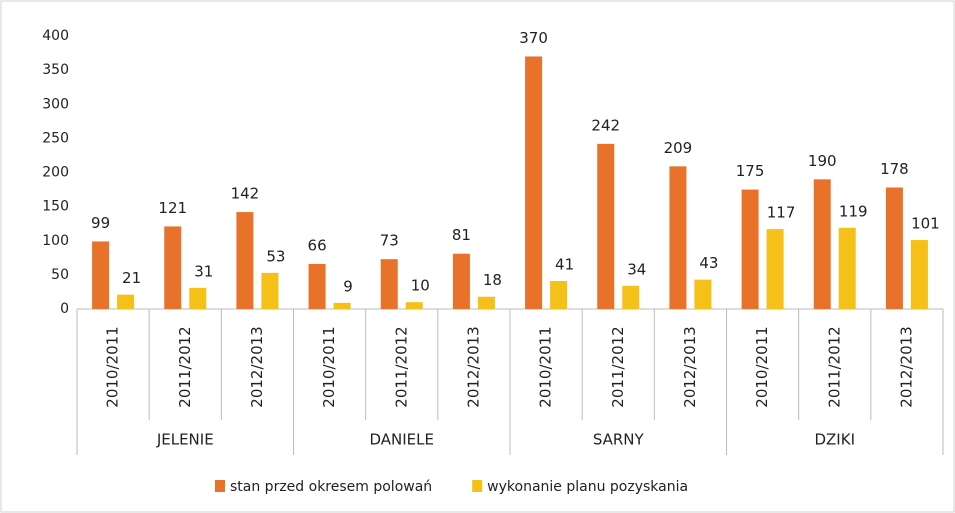 Image resolution: width=955 pixels, height=513 pixels. What do you see at coordinates (925, 224) in the screenshot?
I see `data-label: 101` at bounding box center [925, 224].